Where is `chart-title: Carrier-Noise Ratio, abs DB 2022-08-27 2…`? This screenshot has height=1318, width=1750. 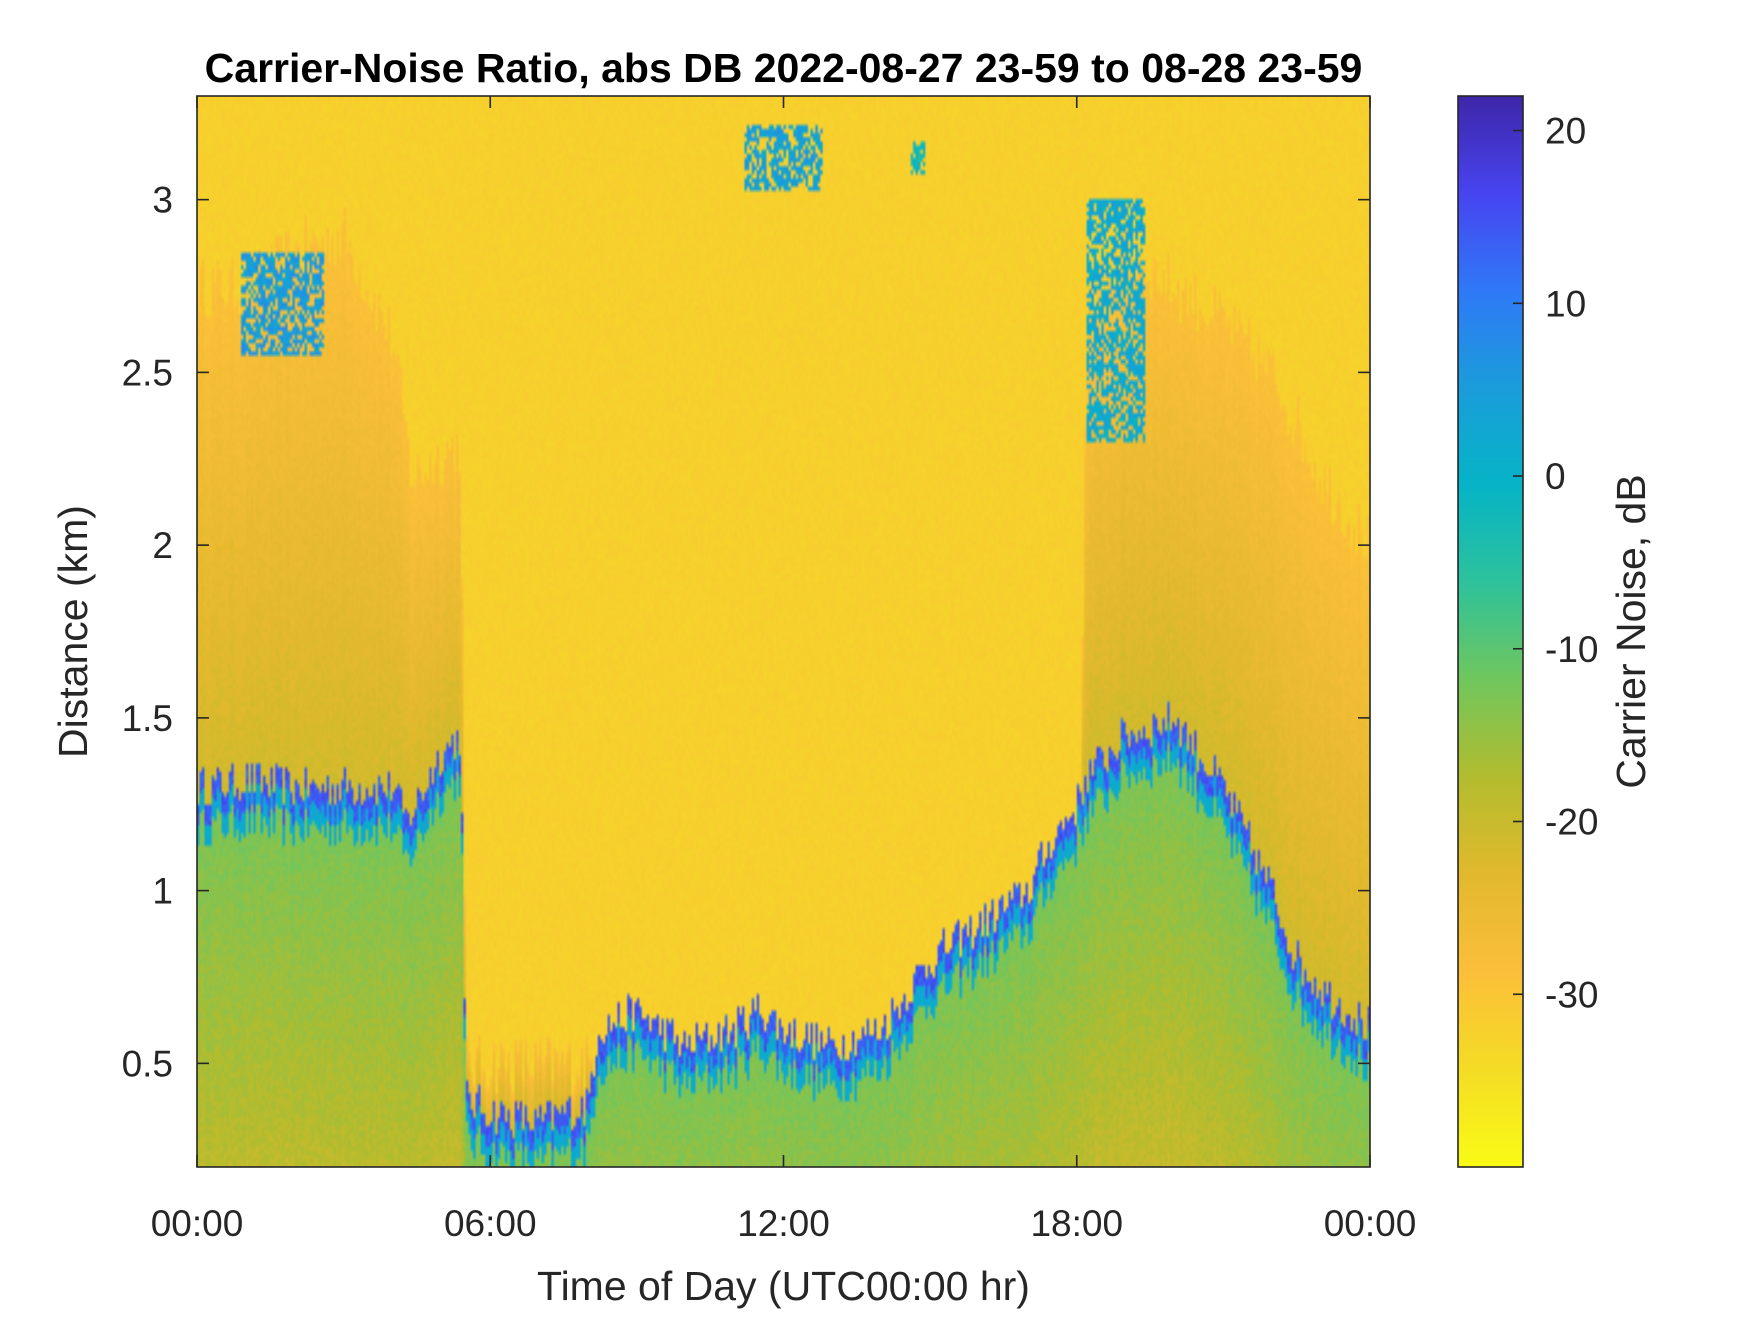 chart-title: Carrier-Noise Ratio, abs DB 2022-08-27 2… is located at coordinates (784, 68).